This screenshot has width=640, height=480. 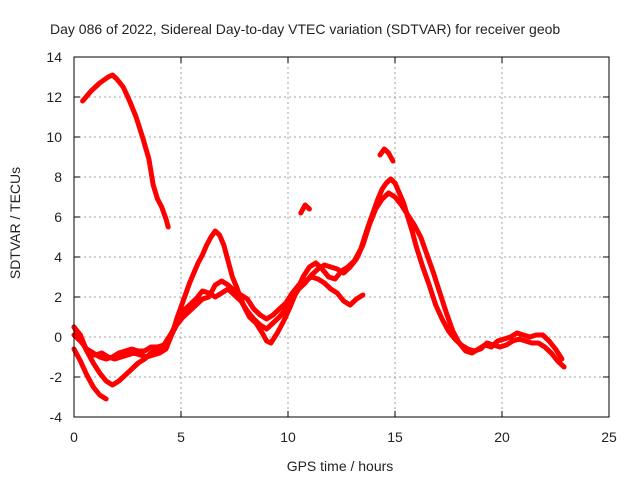 I want to click on y-tick-label: 6, so click(x=58, y=217).